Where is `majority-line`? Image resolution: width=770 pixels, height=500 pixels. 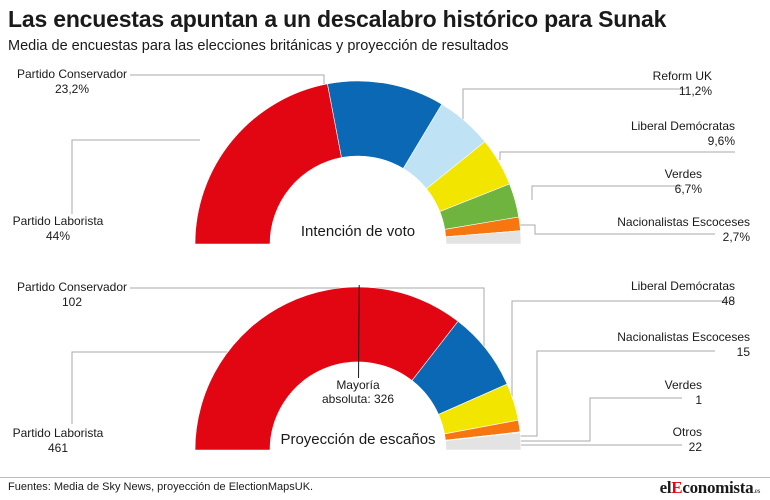
majority-line is located at coordinates (359, 332).